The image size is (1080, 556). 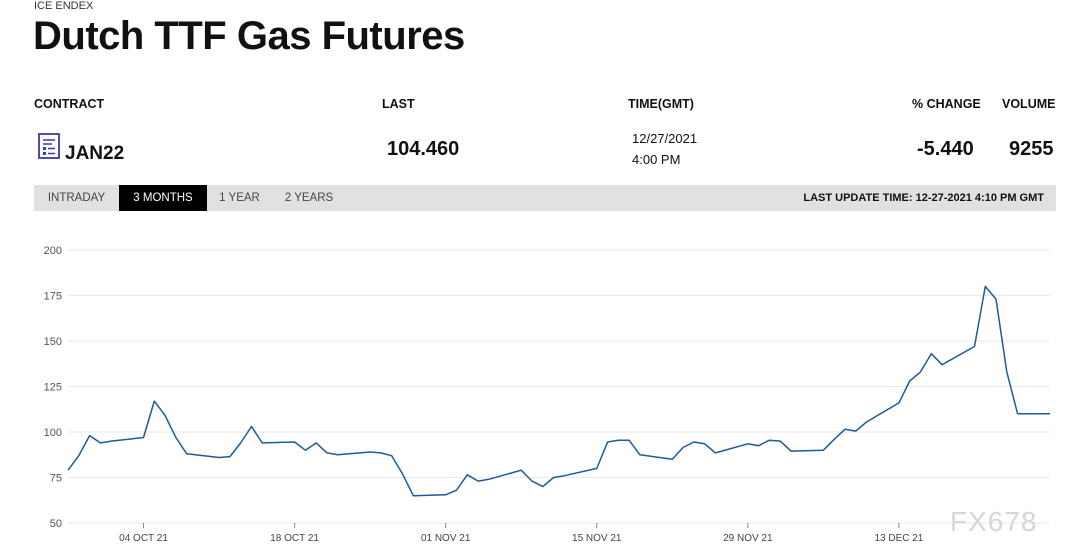 I want to click on column-header-change: % CHANGE, so click(x=946, y=104).